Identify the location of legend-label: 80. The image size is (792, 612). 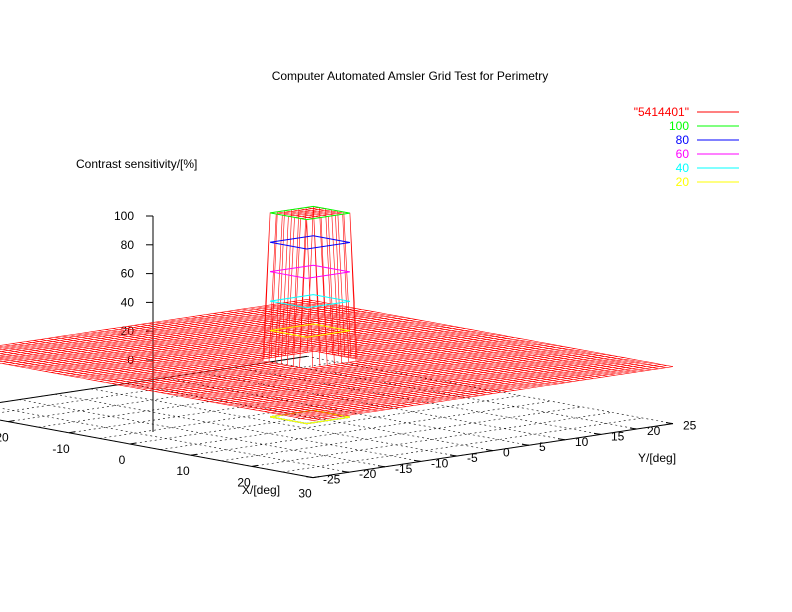
(683, 140).